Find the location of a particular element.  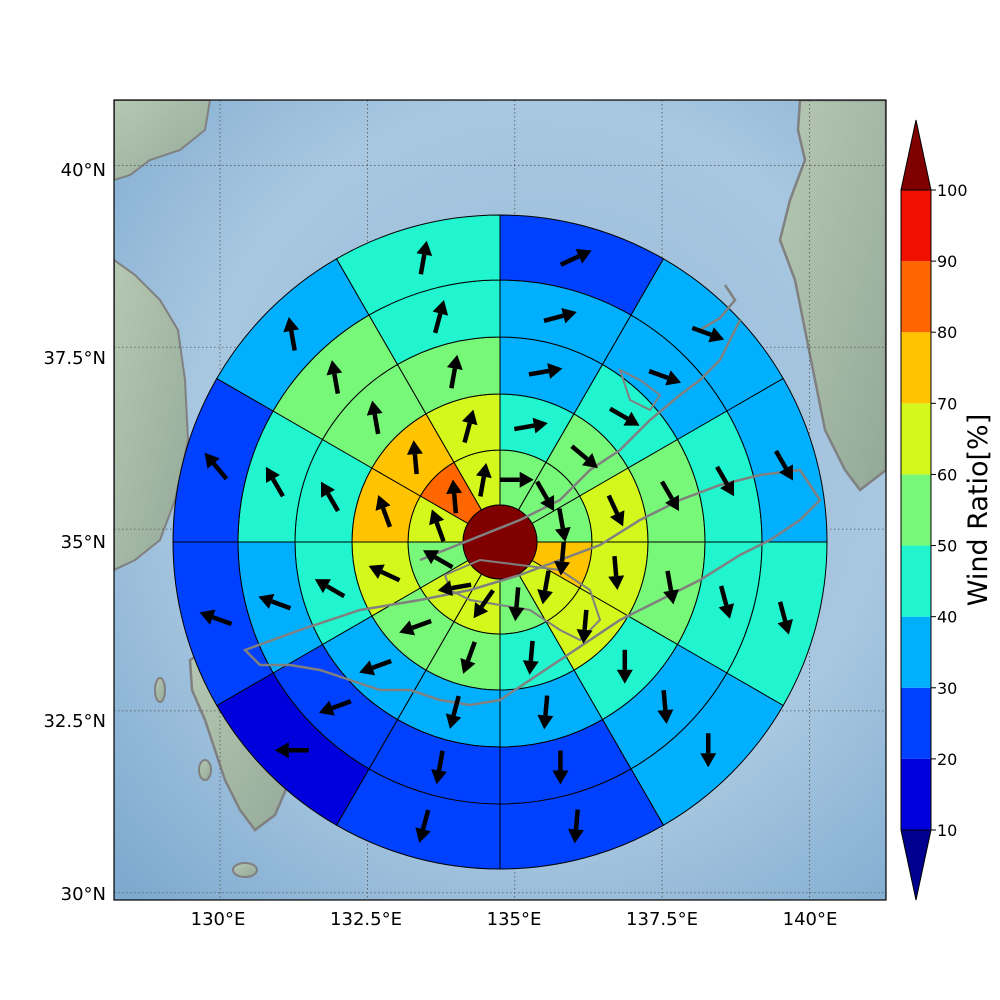

colorbar-tick-label: 20 is located at coordinates (947, 759).